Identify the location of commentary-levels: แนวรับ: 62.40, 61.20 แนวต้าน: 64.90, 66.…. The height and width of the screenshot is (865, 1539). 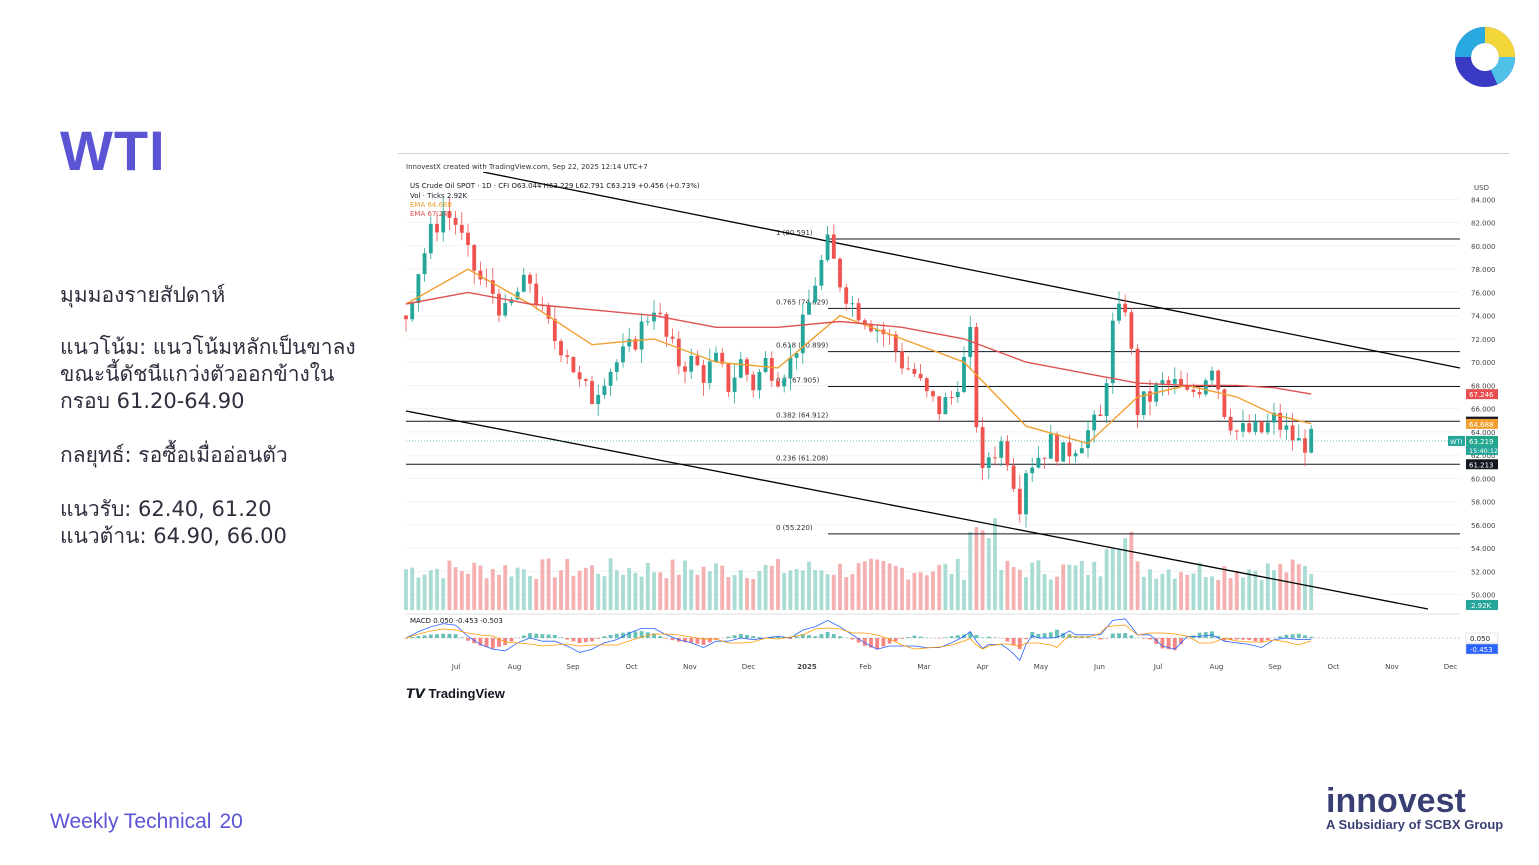
(173, 523).